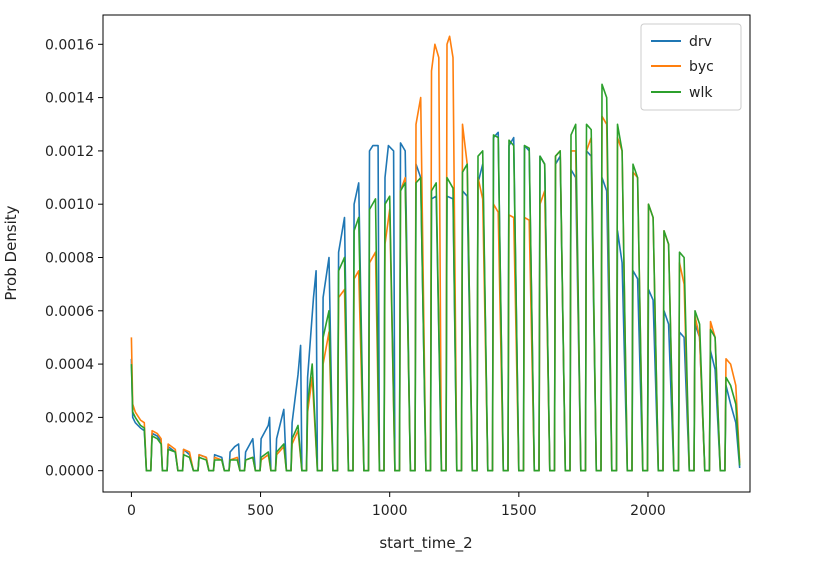  Describe the element at coordinates (69, 312) in the screenshot. I see `y-tick-label: 0.0006` at that location.